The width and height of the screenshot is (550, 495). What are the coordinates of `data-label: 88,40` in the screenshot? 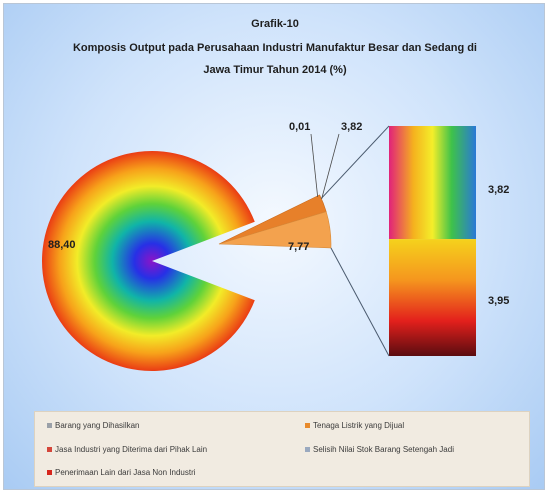 It's located at (62, 245).